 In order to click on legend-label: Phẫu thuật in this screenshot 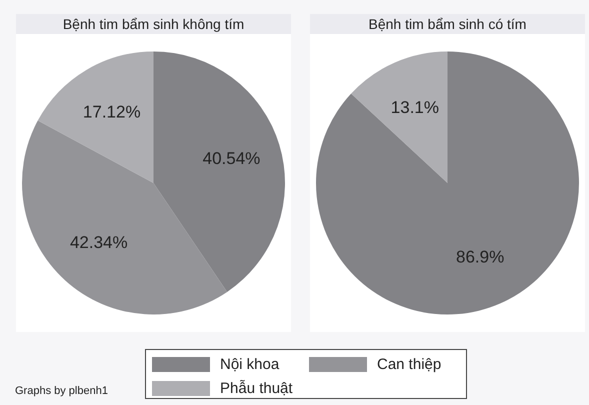, I will do `click(256, 388)`.